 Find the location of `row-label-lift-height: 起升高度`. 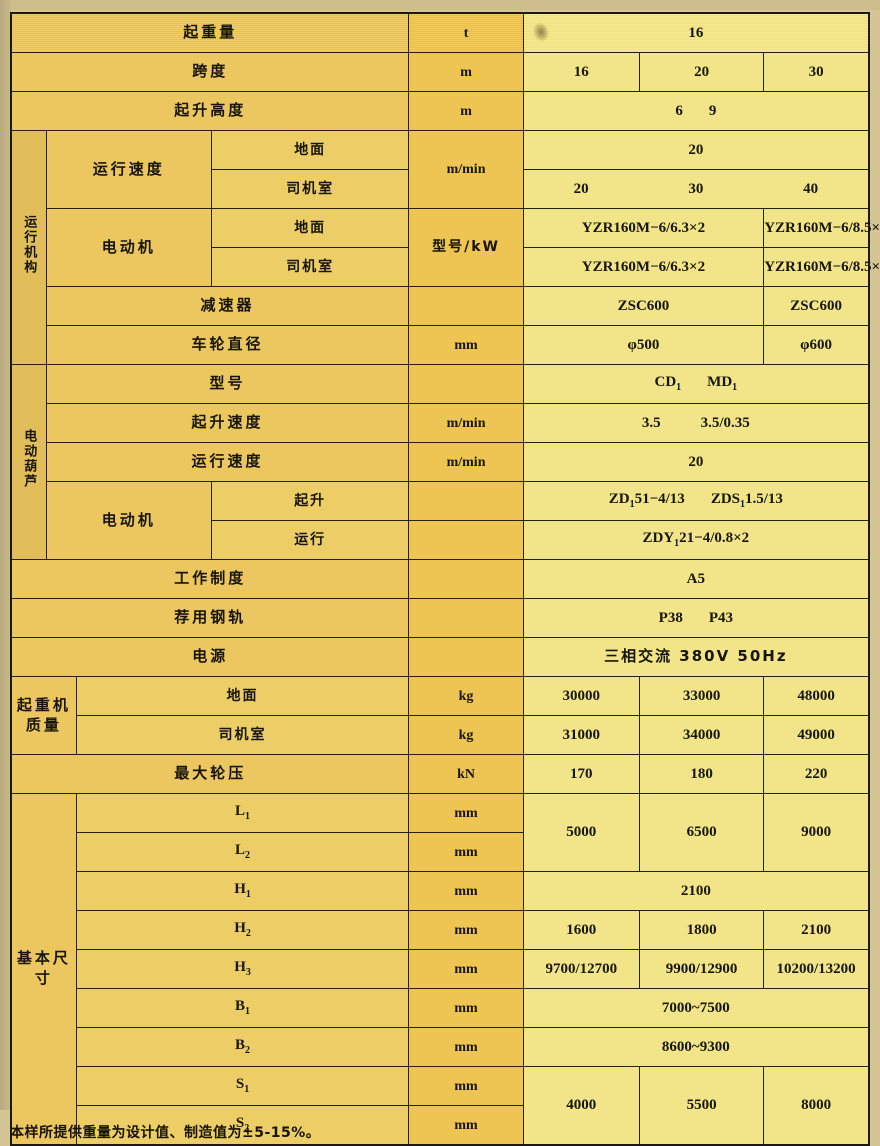

row-label-lift-height: 起升高度 is located at coordinates (210, 111).